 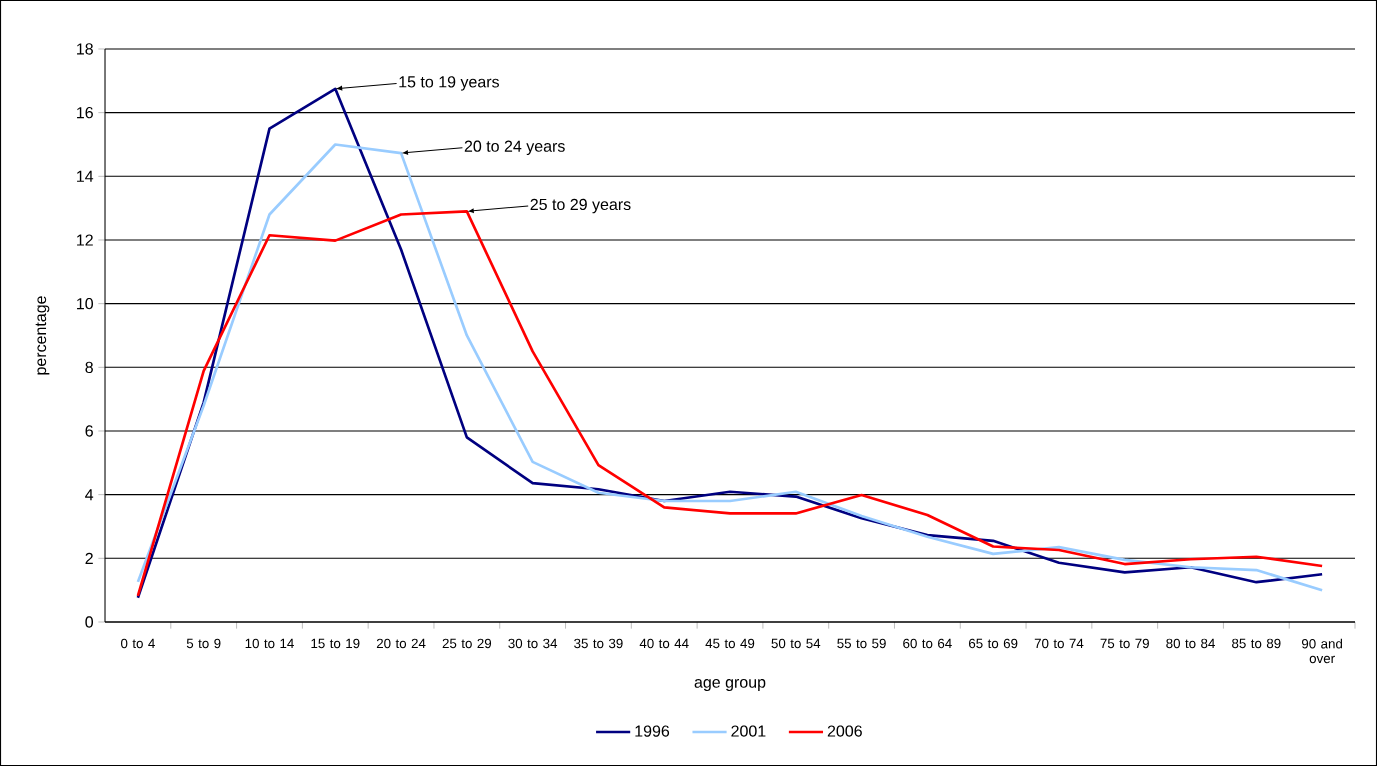 I want to click on x-tick-label: 80 to 84, so click(x=1190, y=643).